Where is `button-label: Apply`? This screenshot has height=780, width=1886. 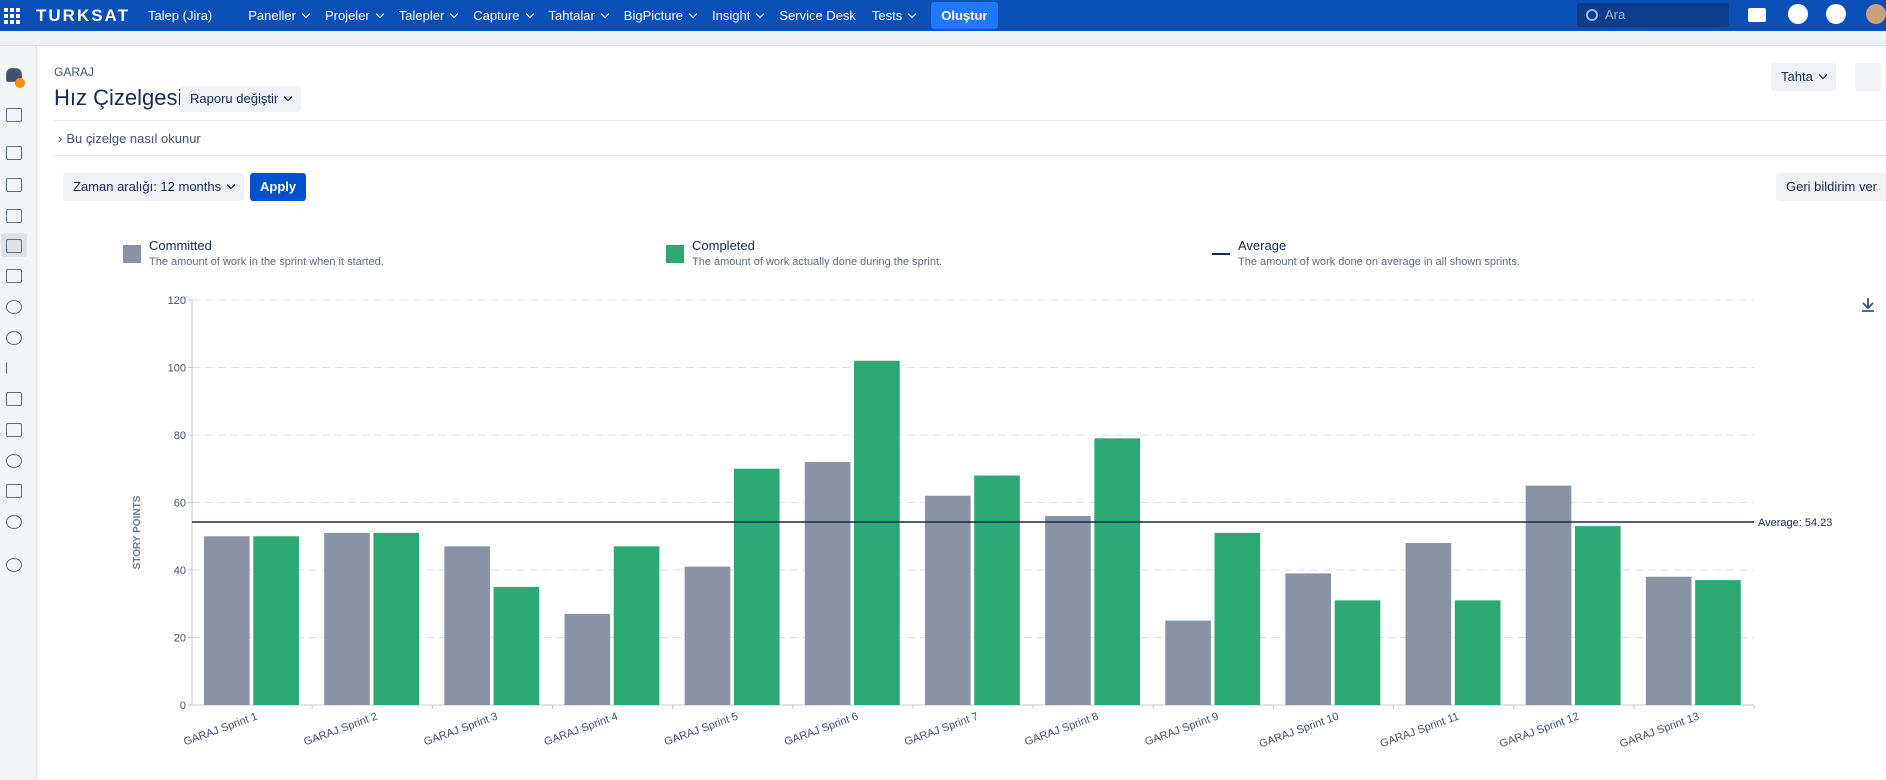
button-label: Apply is located at coordinates (278, 186).